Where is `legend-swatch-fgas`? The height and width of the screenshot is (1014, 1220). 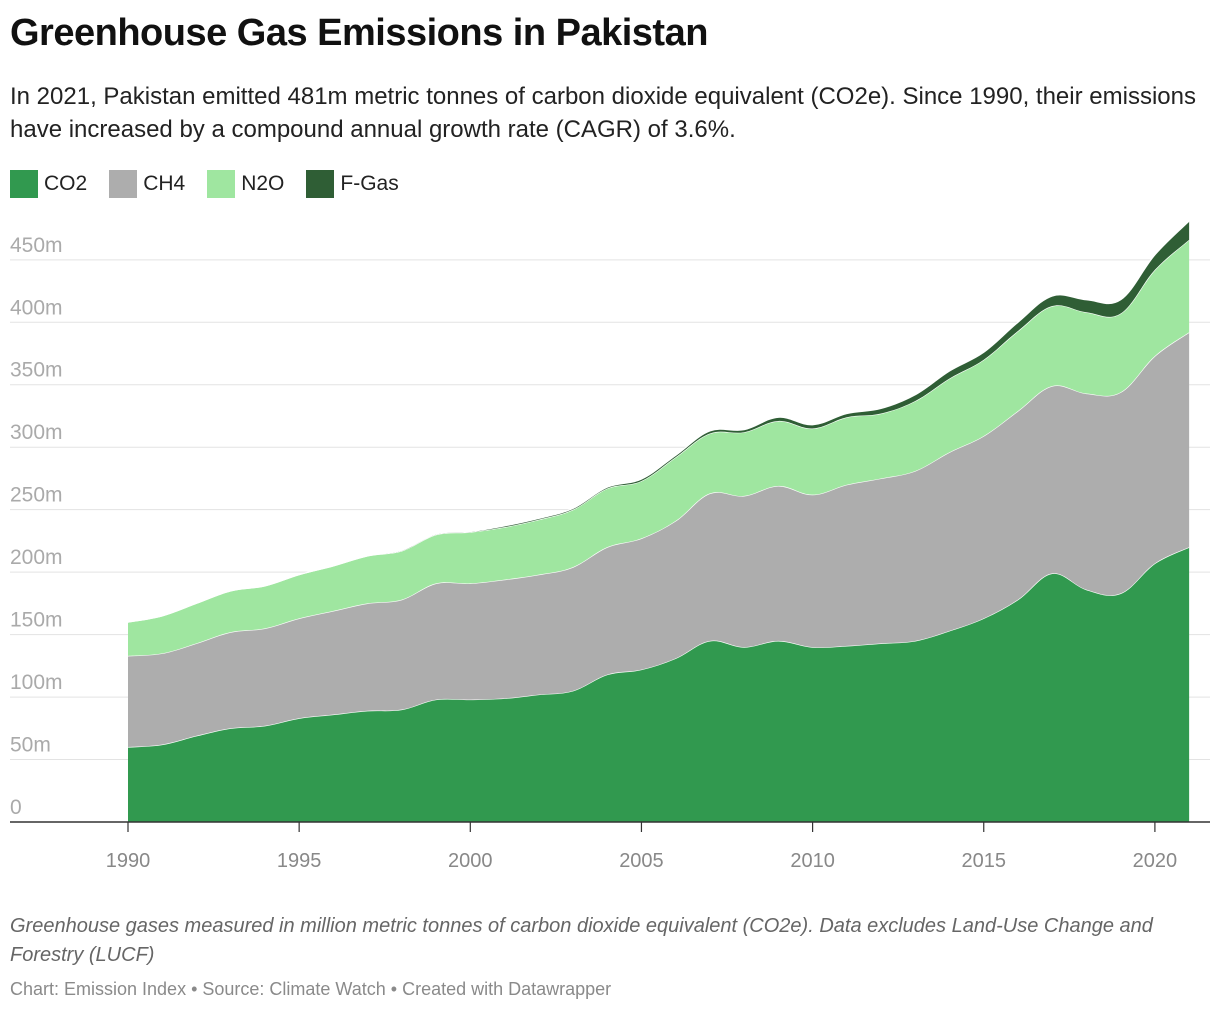 legend-swatch-fgas is located at coordinates (320, 184).